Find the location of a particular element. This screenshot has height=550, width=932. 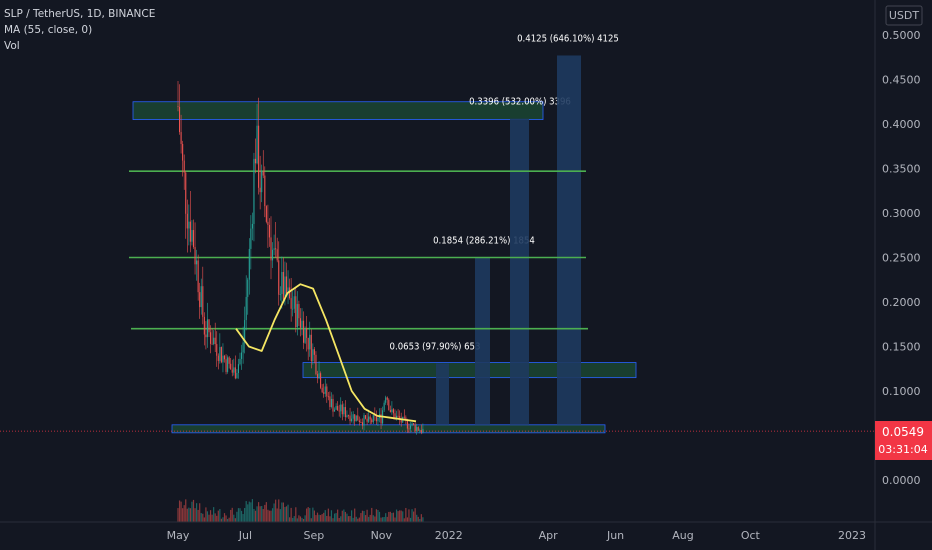

symbol-title: SLP / TetherUS, 1D, BINANCE is located at coordinates (79, 14).